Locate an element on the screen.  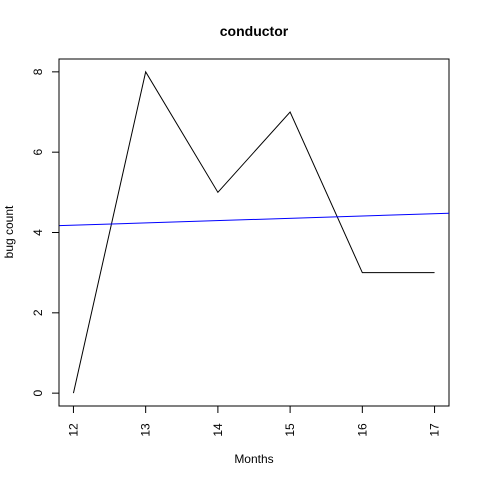
x-tick-label: 12 is located at coordinates (73, 430).